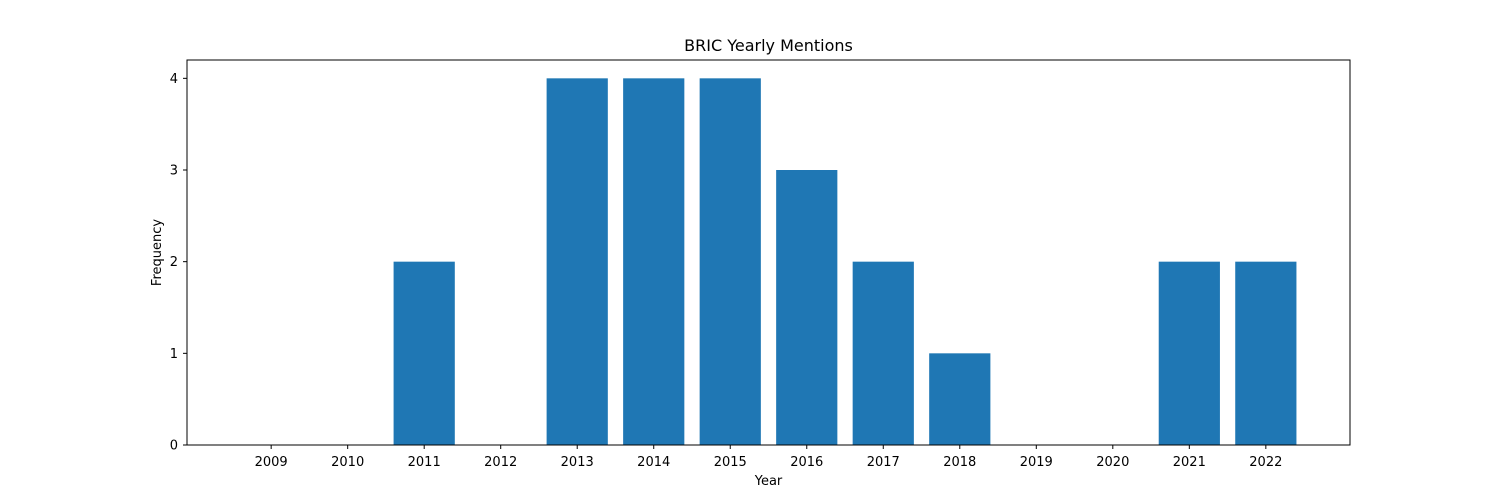  What do you see at coordinates (730, 462) in the screenshot?
I see `x-tick-label: 2015` at bounding box center [730, 462].